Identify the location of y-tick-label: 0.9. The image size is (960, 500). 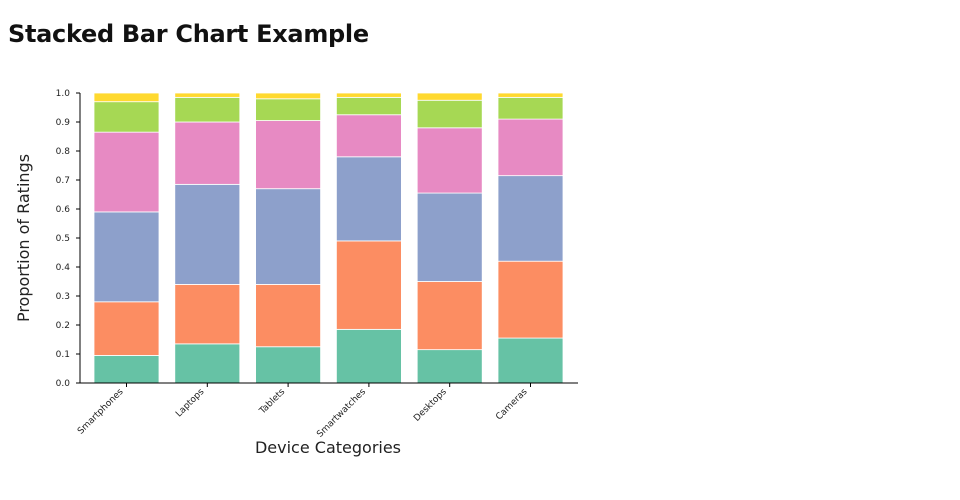
(63, 123).